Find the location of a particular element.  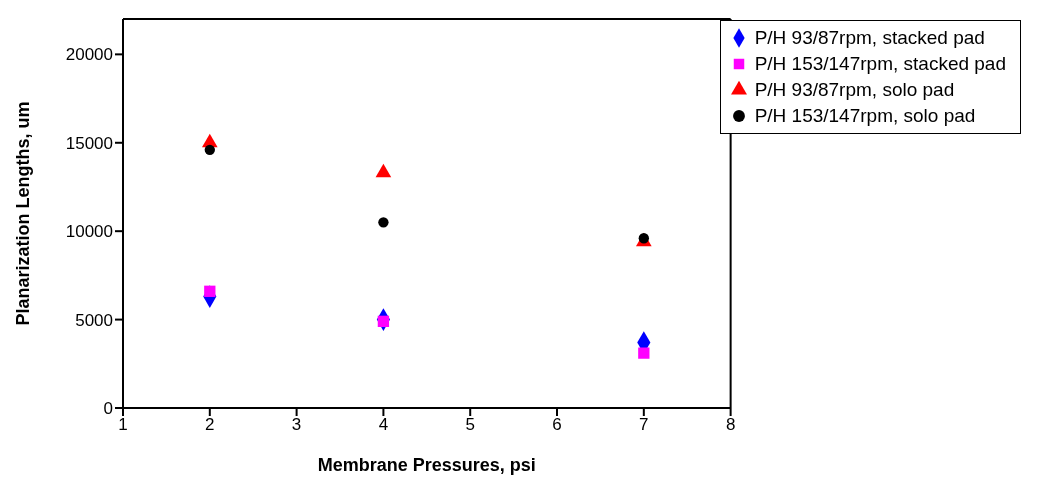

legend-label: P/H 153/147rpm, stacked pad is located at coordinates (880, 64).